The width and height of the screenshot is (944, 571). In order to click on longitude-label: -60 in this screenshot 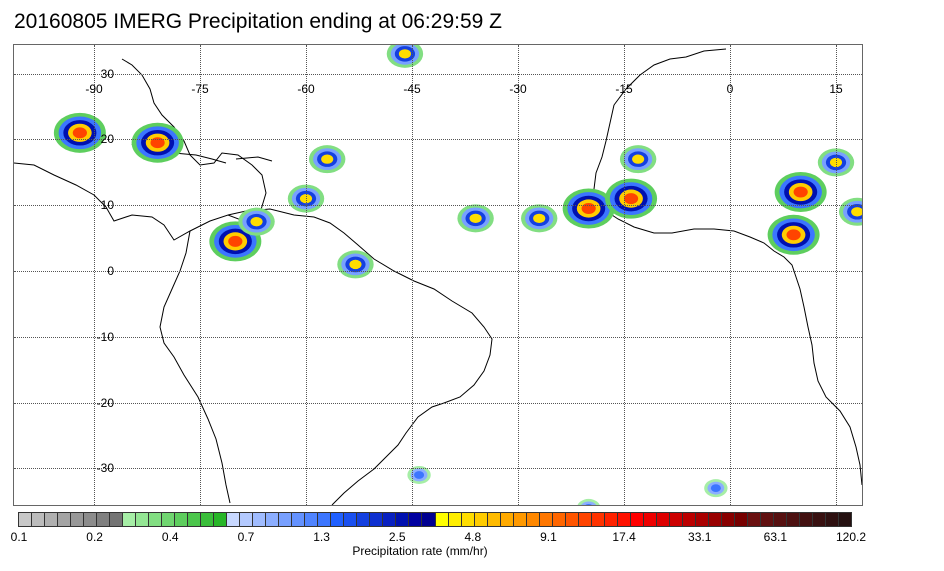, I will do `click(306, 89)`.